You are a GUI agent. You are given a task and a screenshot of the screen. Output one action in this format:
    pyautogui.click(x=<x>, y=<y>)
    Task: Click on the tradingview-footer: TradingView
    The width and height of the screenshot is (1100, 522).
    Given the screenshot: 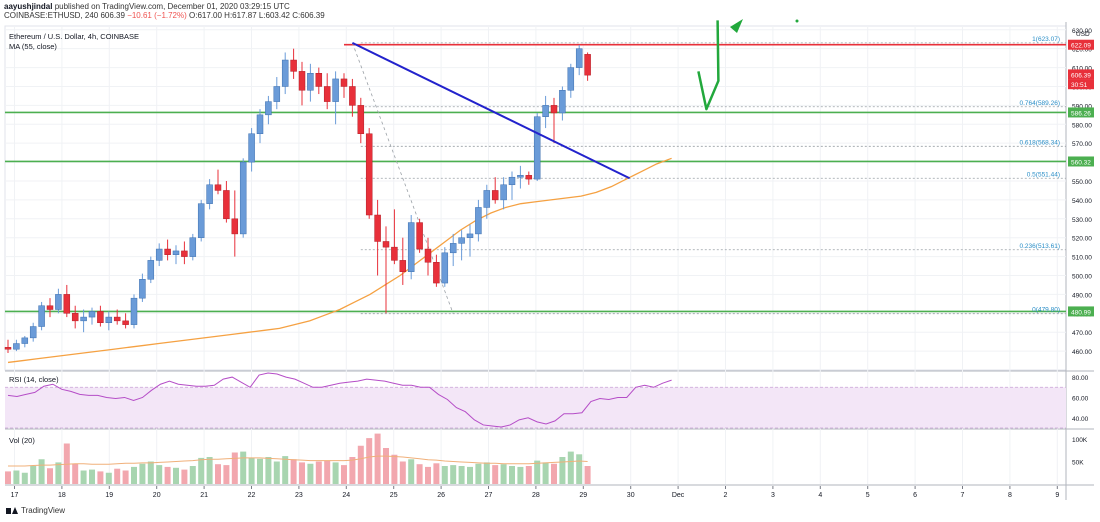 What is the action you would take?
    pyautogui.click(x=35, y=510)
    